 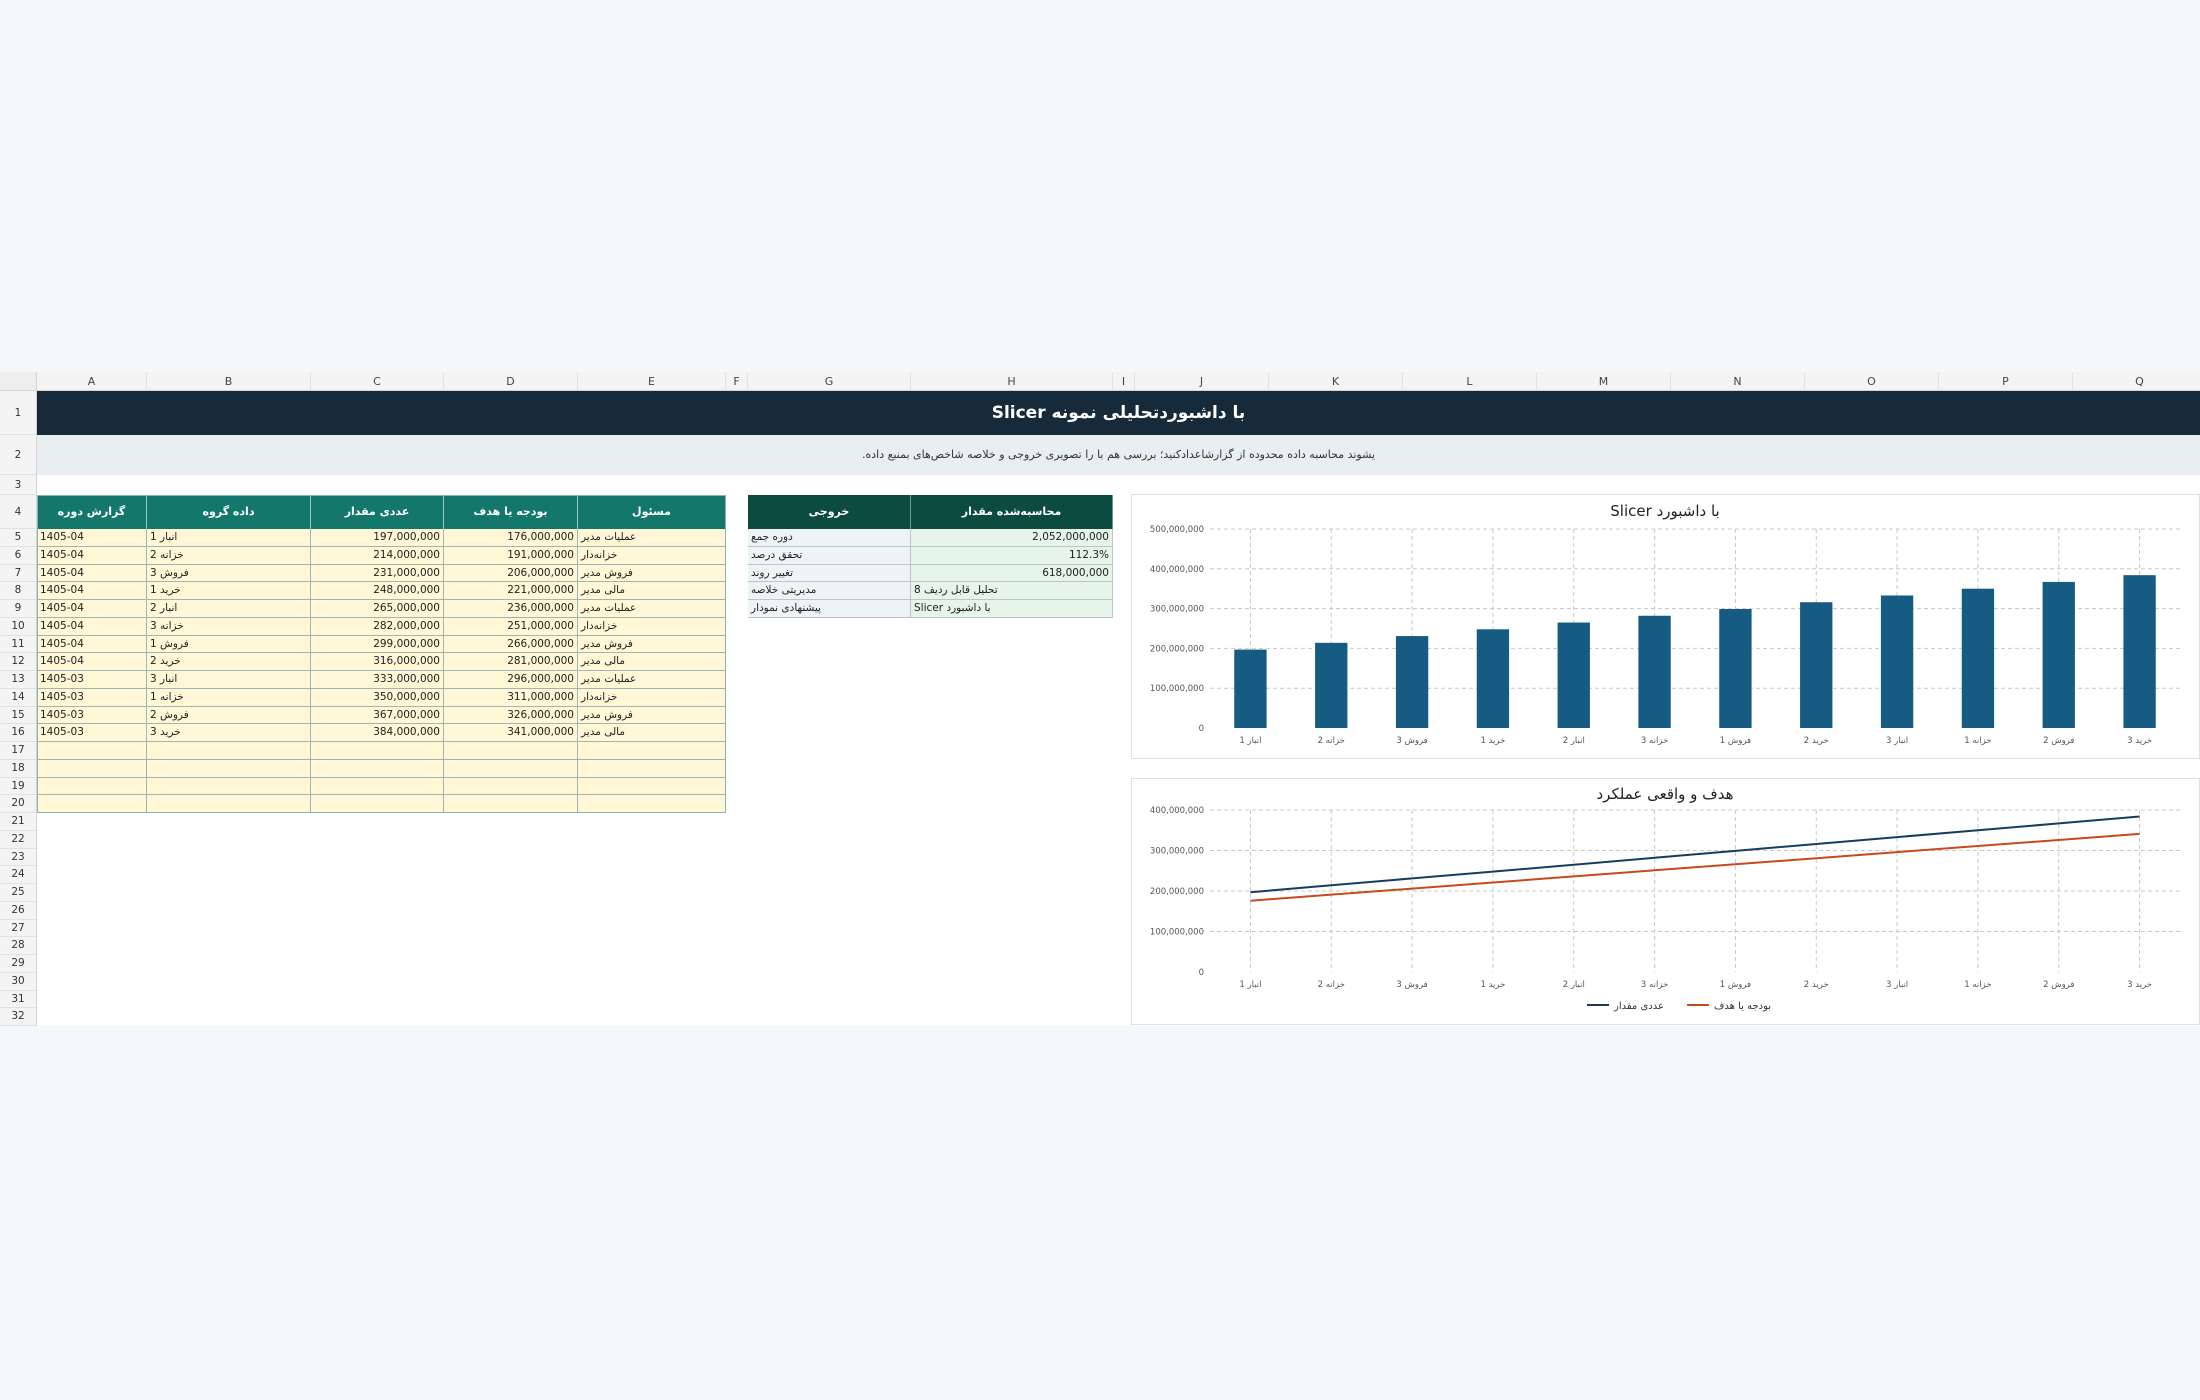 What do you see at coordinates (1336, 381) in the screenshot?
I see `column-header-K: K` at bounding box center [1336, 381].